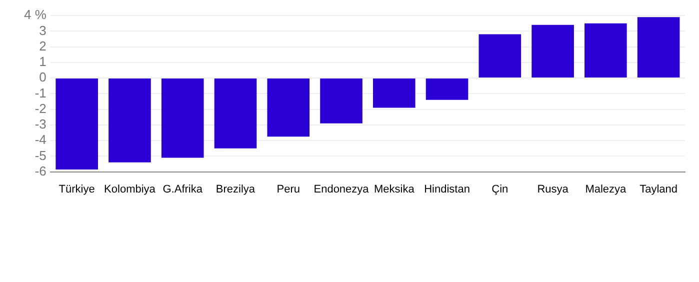  I want to click on y-tick-label: -5, so click(40, 155).